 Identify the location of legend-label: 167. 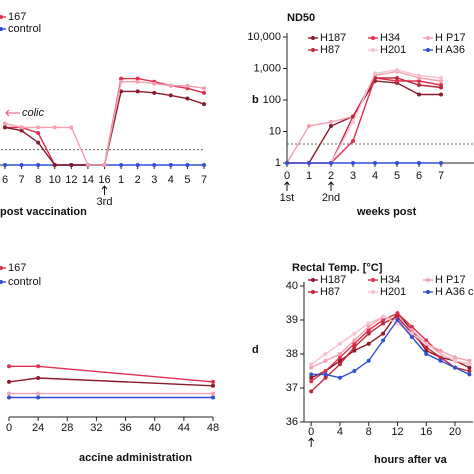
(17, 17).